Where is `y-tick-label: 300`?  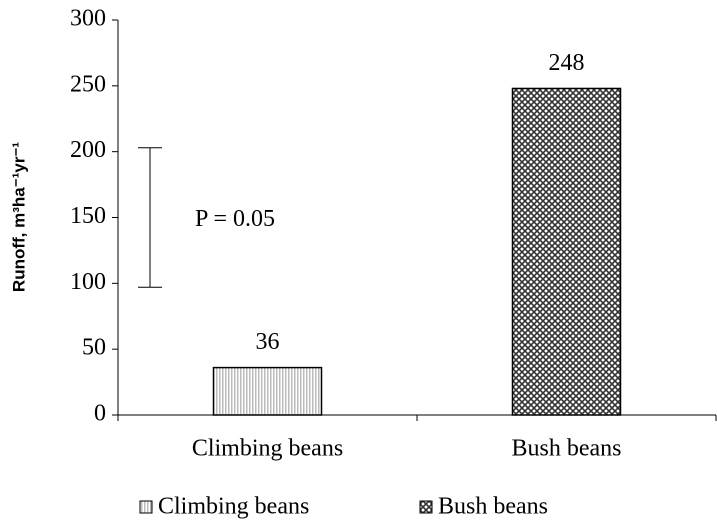 y-tick-label: 300 is located at coordinates (88, 19).